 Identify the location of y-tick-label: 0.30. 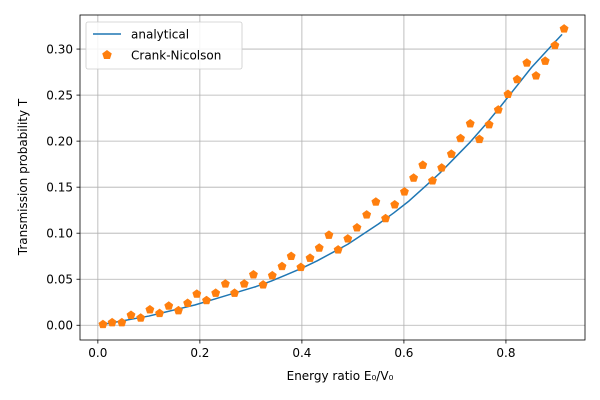
(59, 49).